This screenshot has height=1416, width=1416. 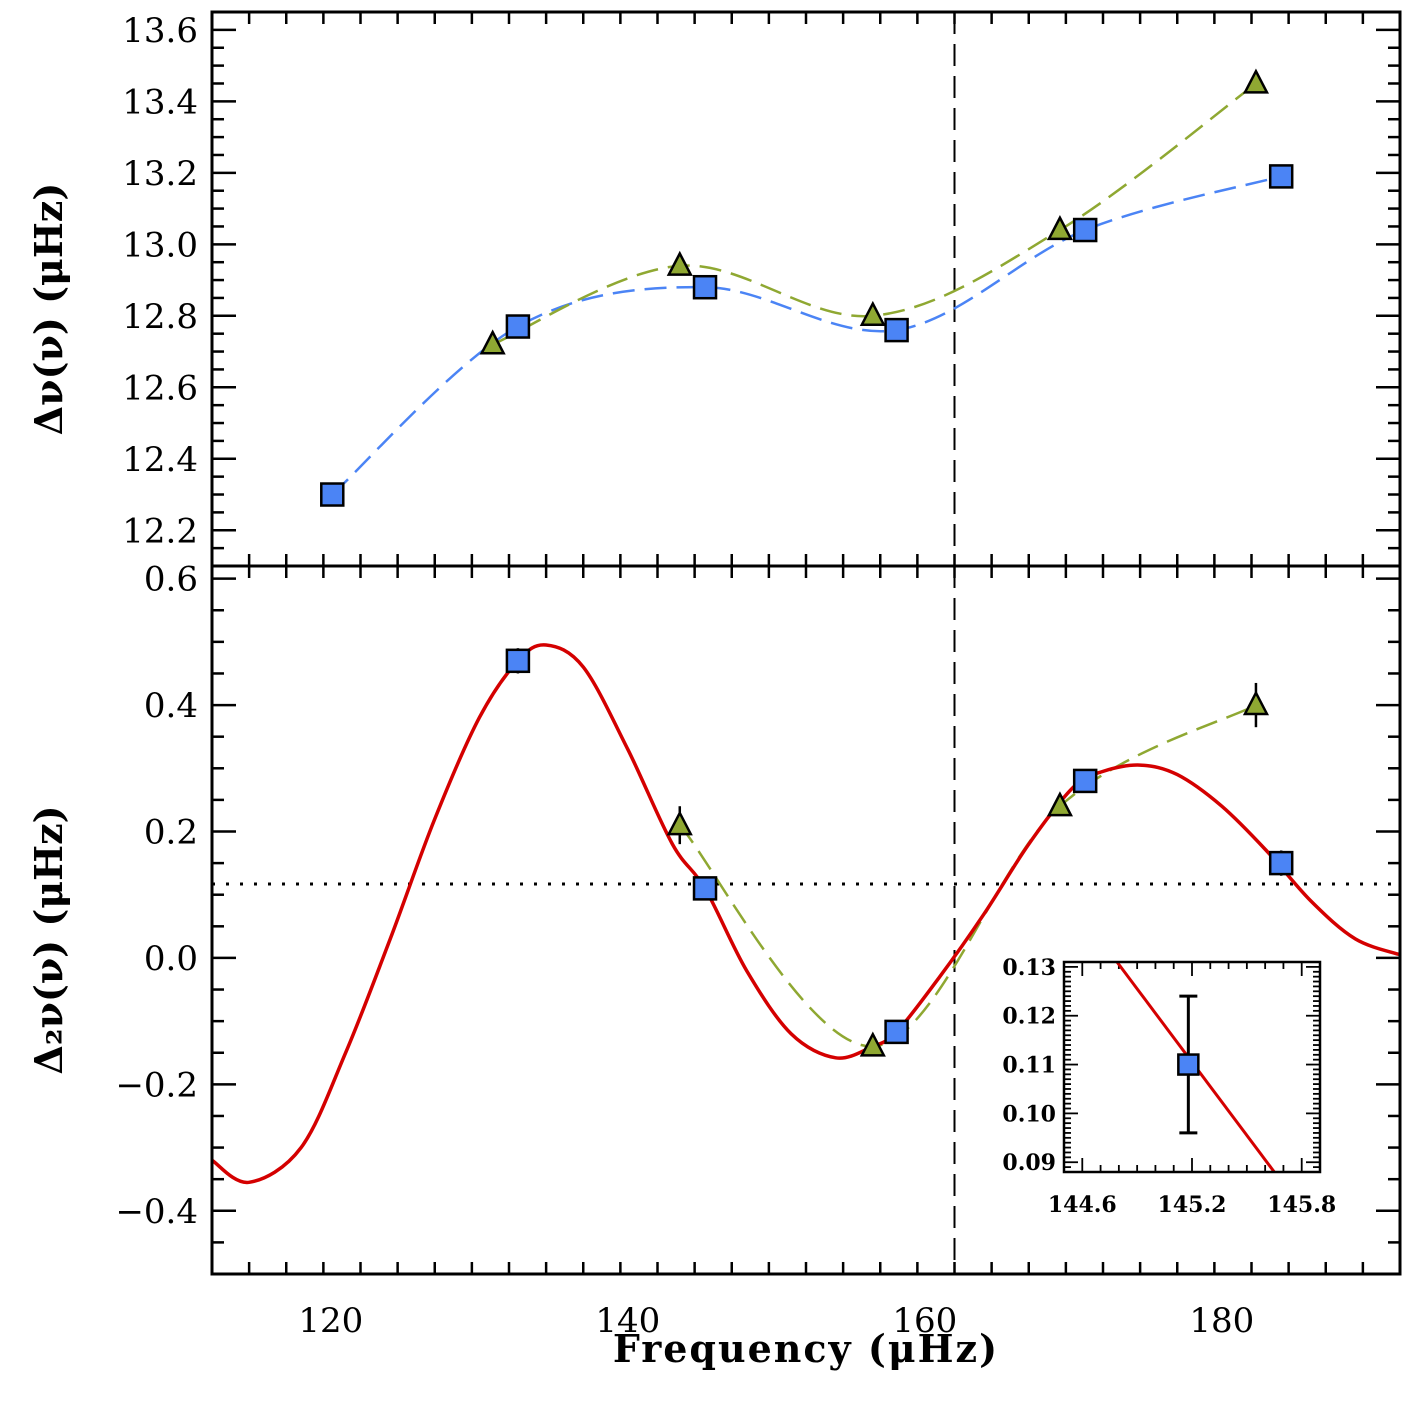 What do you see at coordinates (156, 1085) in the screenshot?
I see `bottom-y-tick-label: −0.2` at bounding box center [156, 1085].